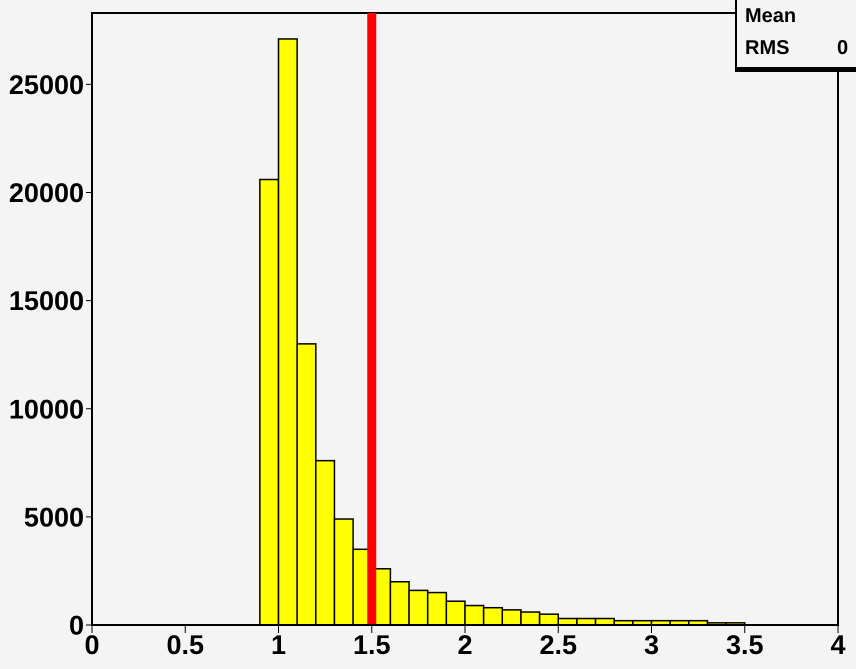  What do you see at coordinates (842, 48) in the screenshot?
I see `annotation: 0` at bounding box center [842, 48].